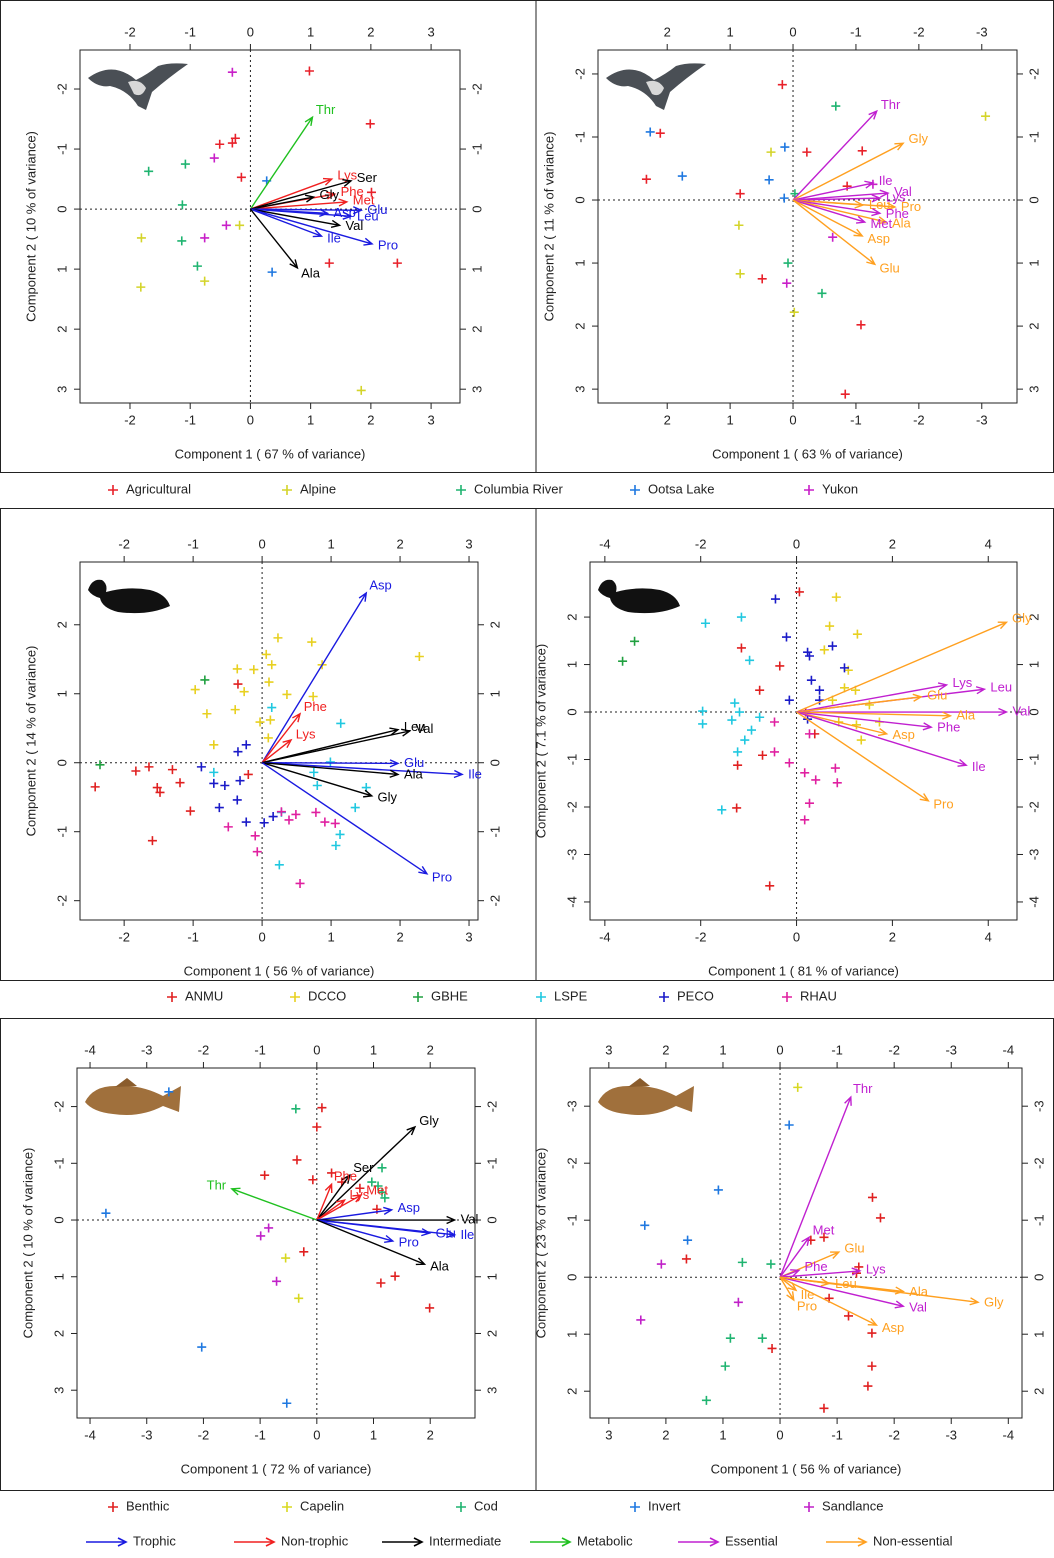 The width and height of the screenshot is (1054, 1558). I want to click on y-tick-label-right: 1, so click(494, 693).